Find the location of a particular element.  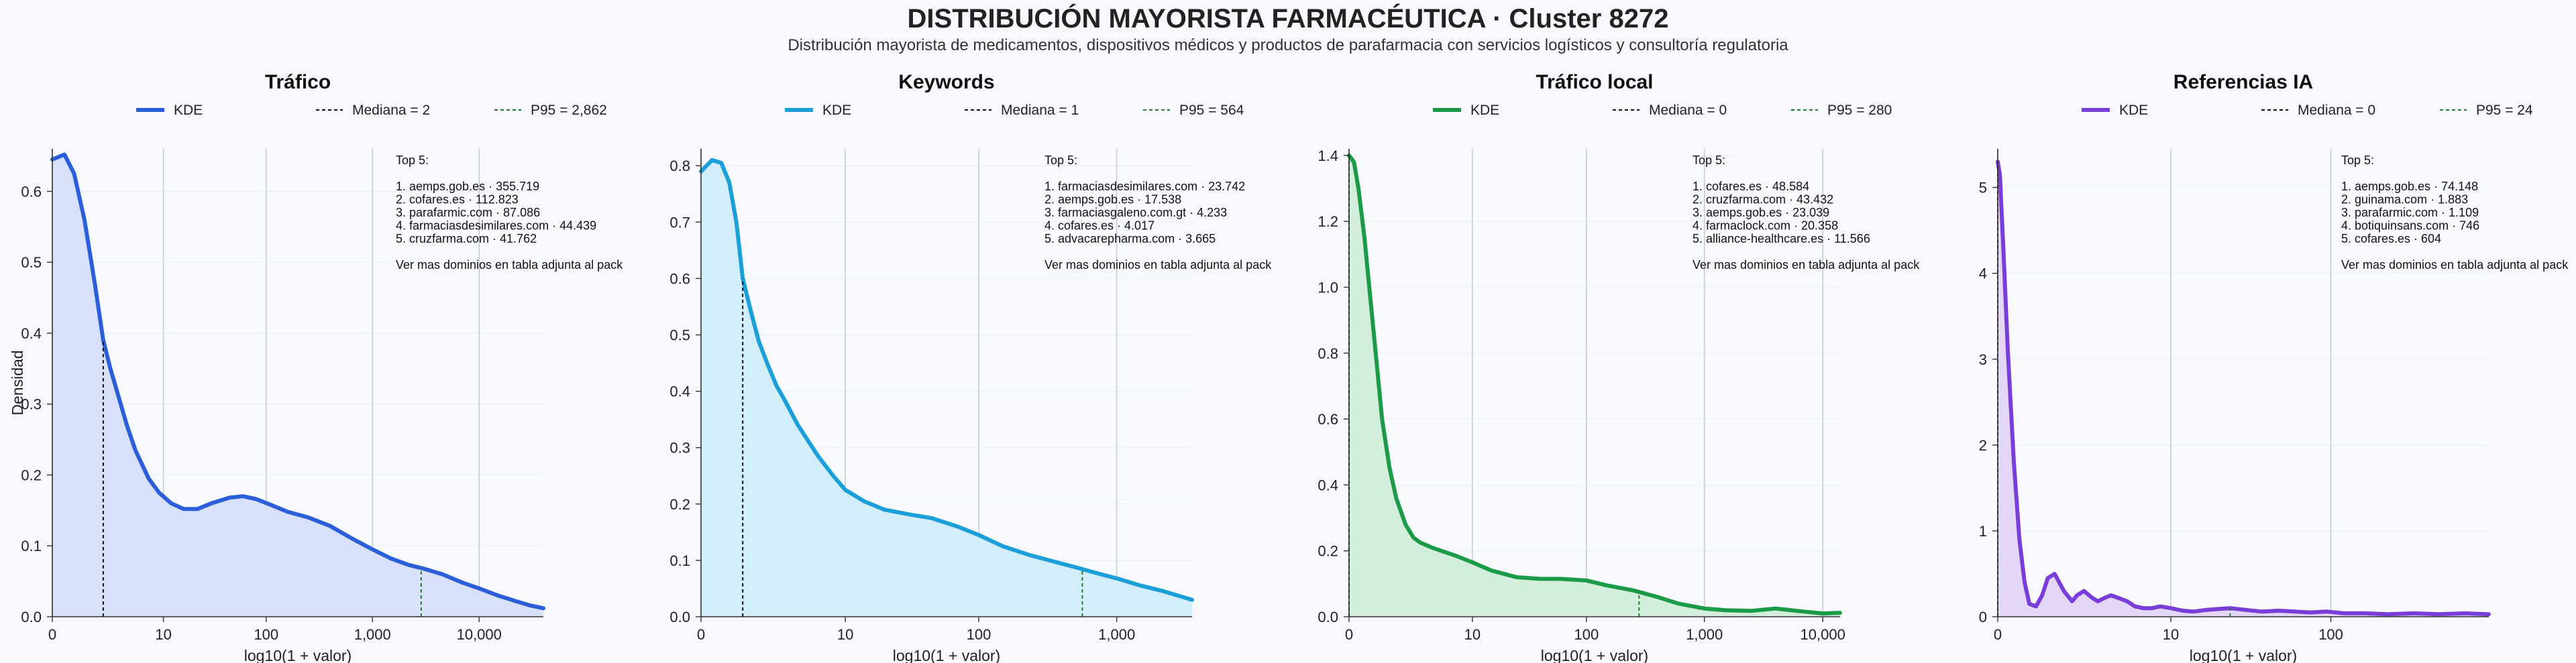

y-tick-label: 0.8 is located at coordinates (1328, 354).